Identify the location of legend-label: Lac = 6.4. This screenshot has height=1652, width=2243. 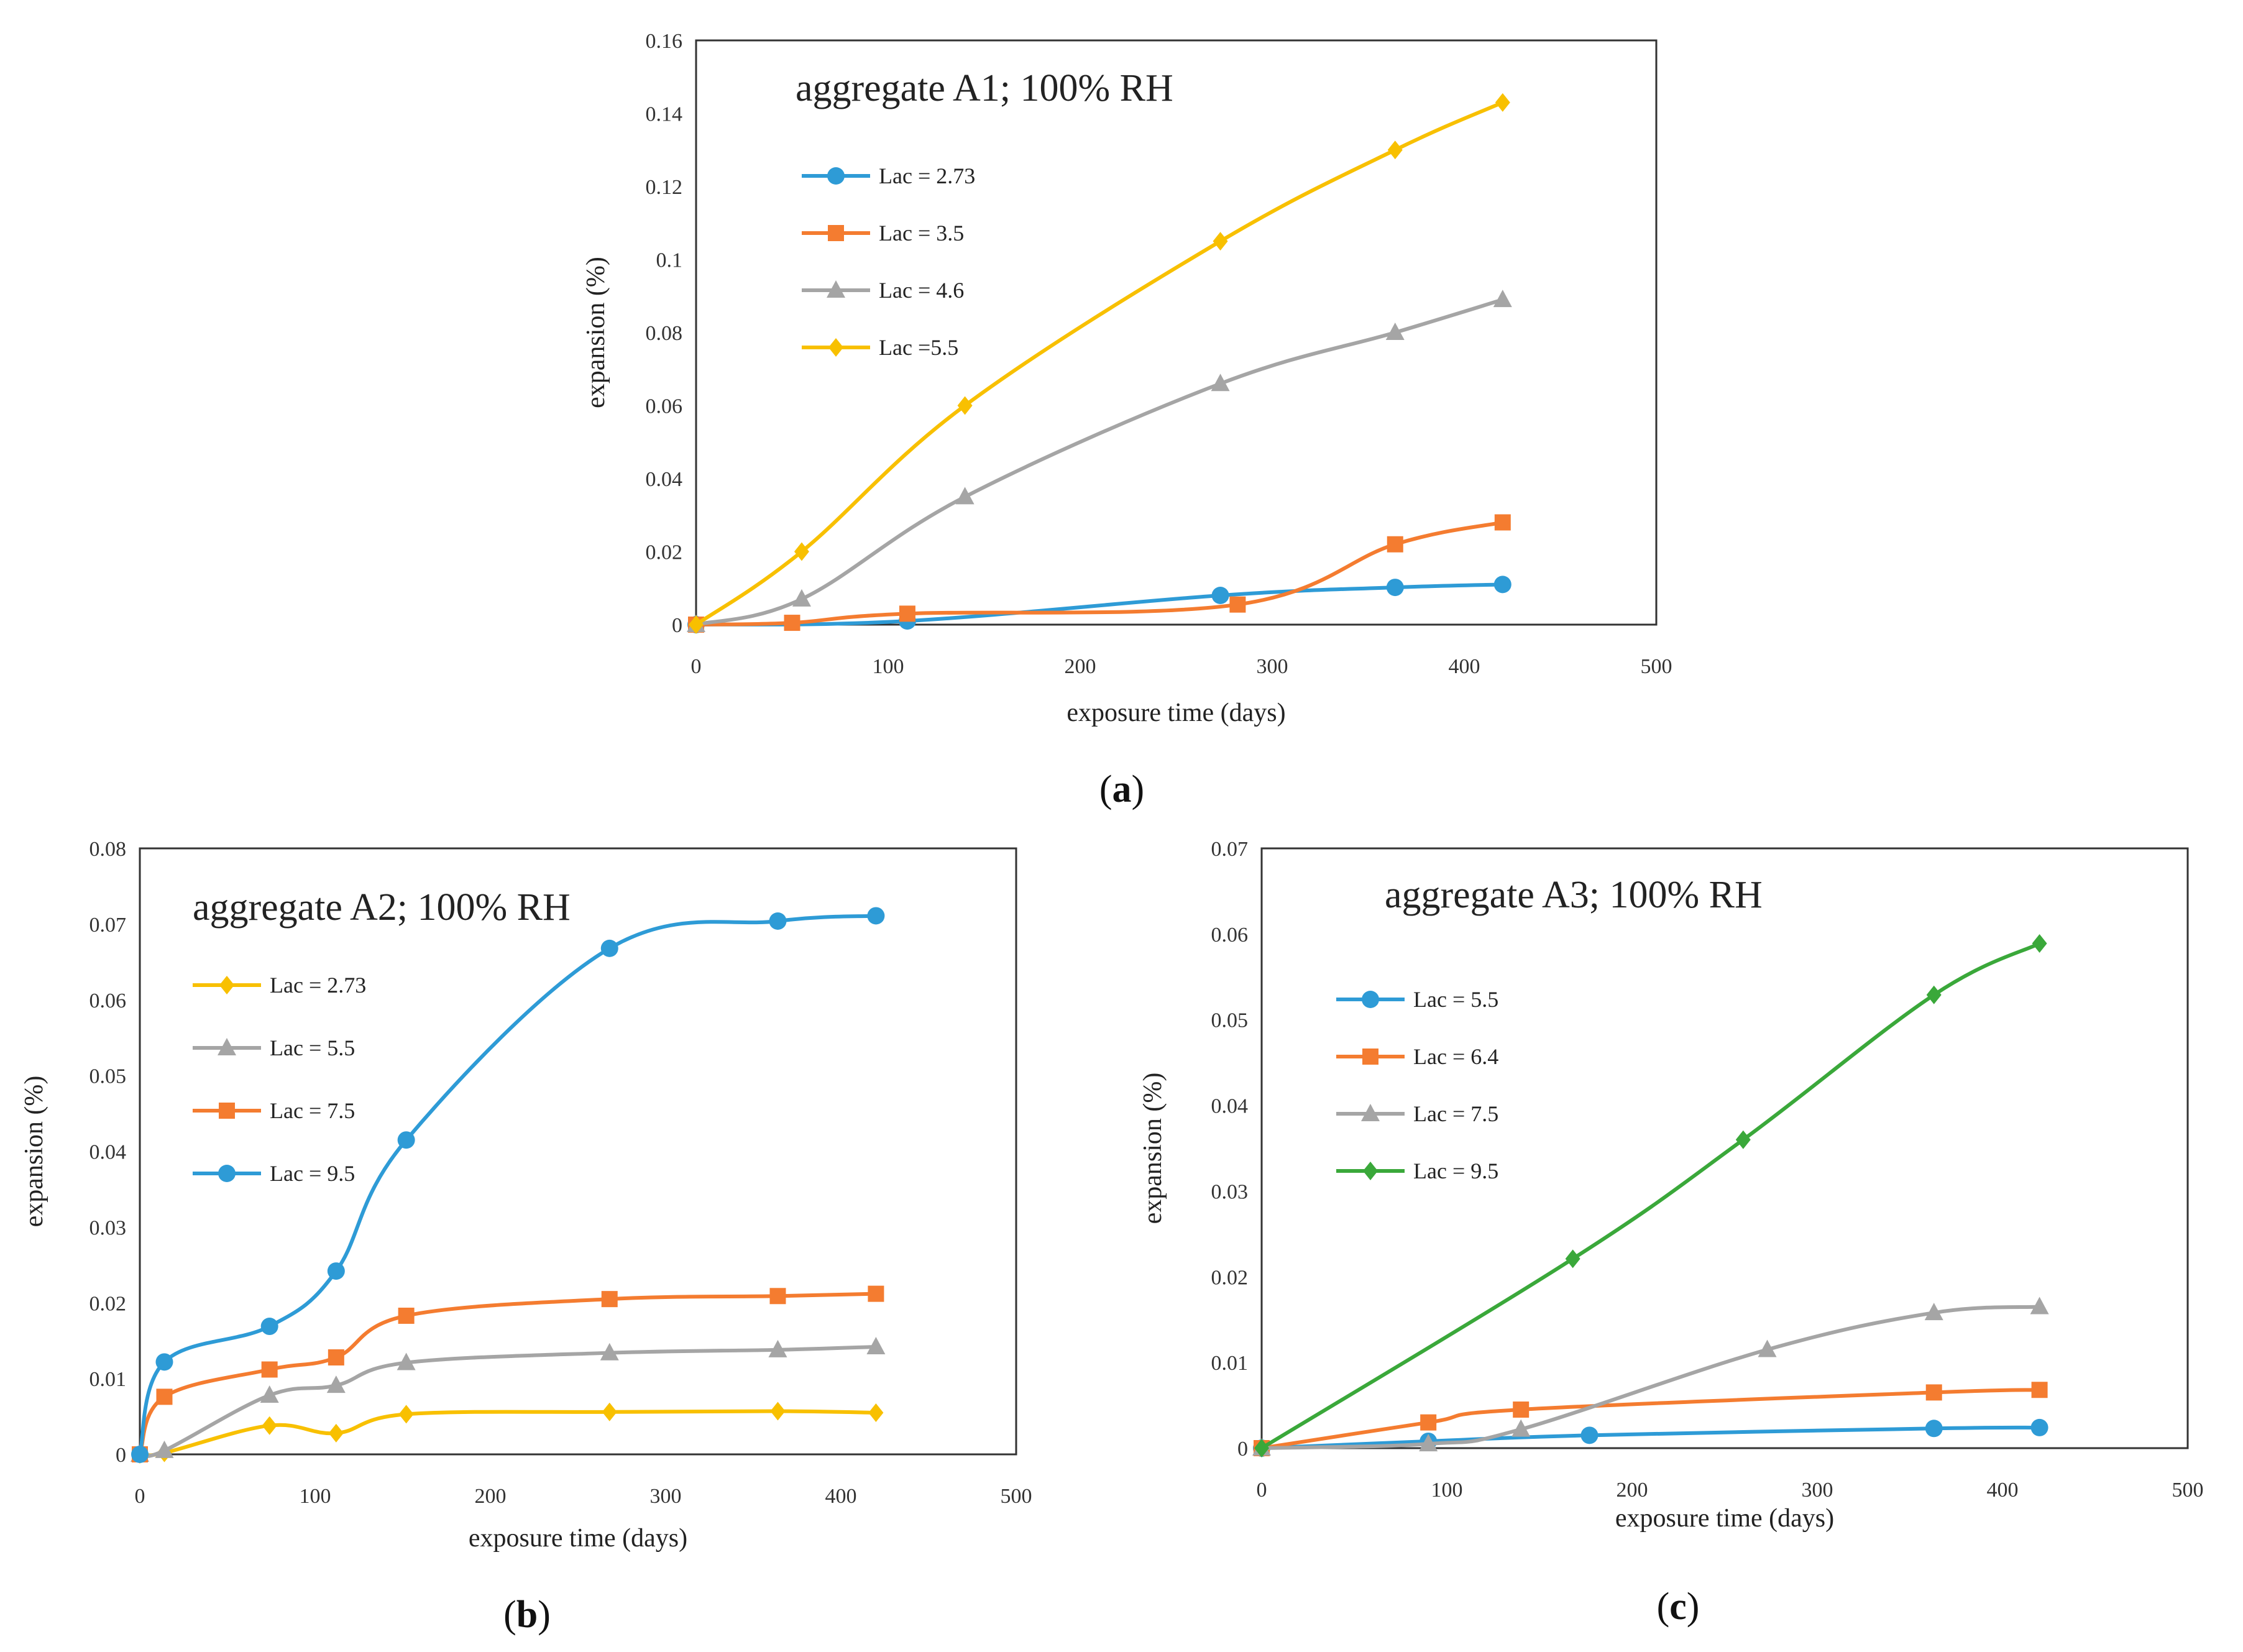
(1455, 1056).